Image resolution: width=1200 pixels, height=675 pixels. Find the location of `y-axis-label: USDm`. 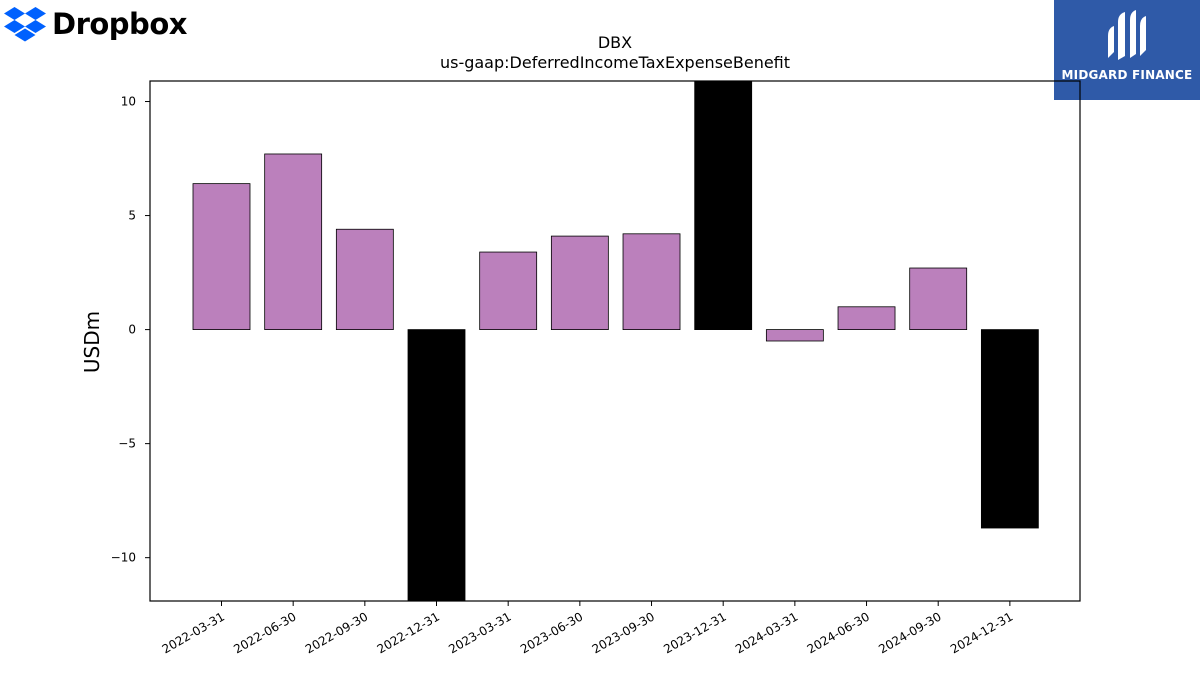

y-axis-label: USDm is located at coordinates (92, 342).